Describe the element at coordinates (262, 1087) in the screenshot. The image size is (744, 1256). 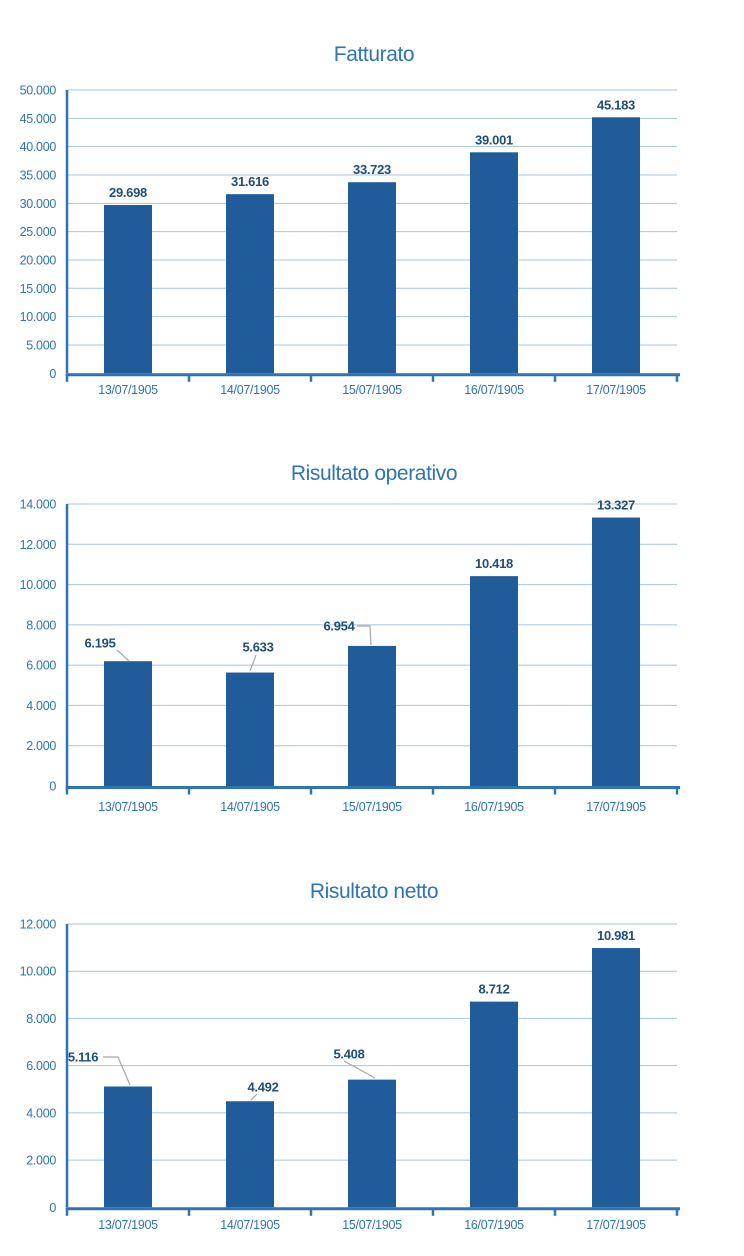
I see `data-label: 4.492` at that location.